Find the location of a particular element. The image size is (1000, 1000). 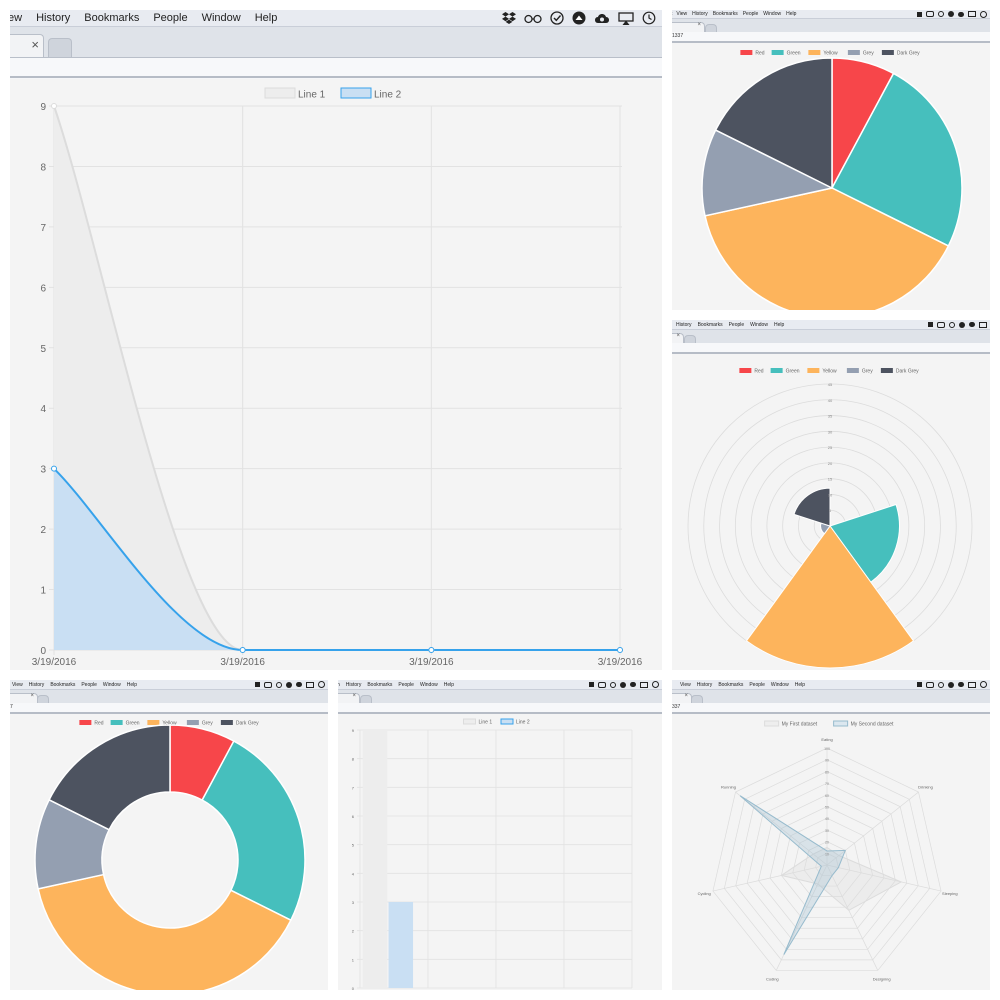

legend-swatch is located at coordinates (226, 722).